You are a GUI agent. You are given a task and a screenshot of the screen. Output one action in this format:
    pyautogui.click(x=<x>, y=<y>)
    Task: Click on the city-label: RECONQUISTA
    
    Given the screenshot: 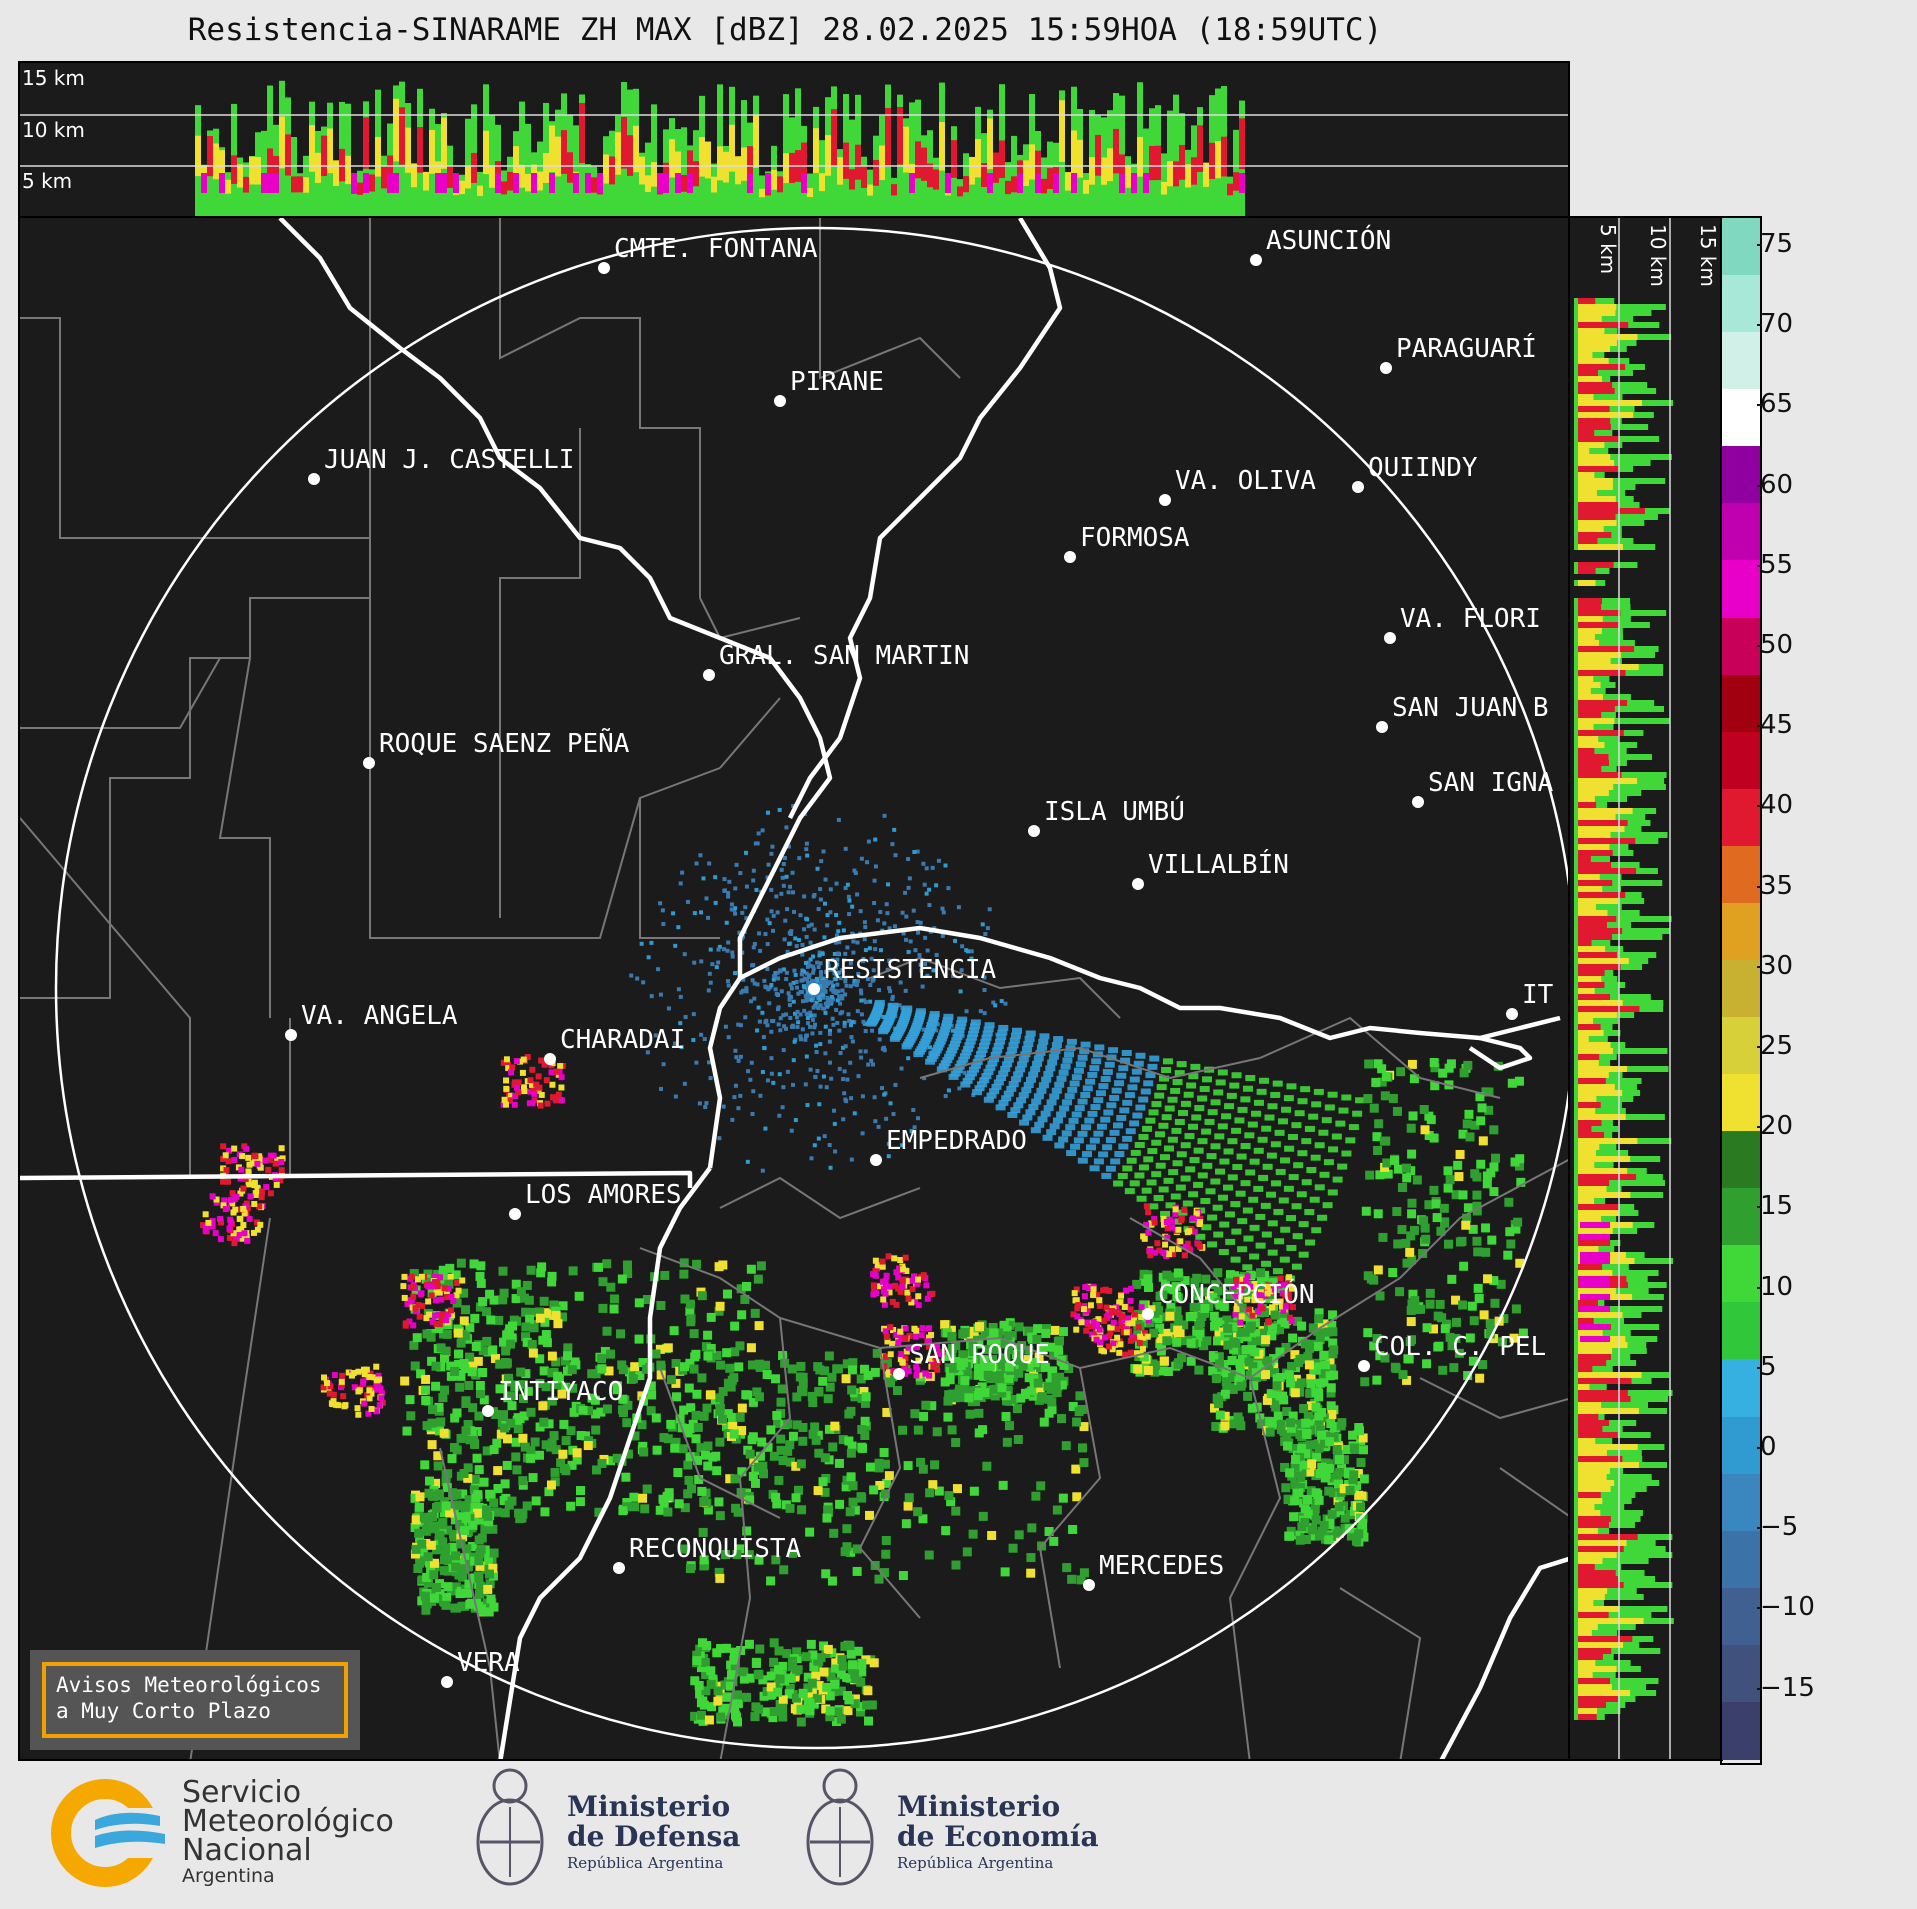 What is the action you would take?
    pyautogui.click(x=715, y=1549)
    